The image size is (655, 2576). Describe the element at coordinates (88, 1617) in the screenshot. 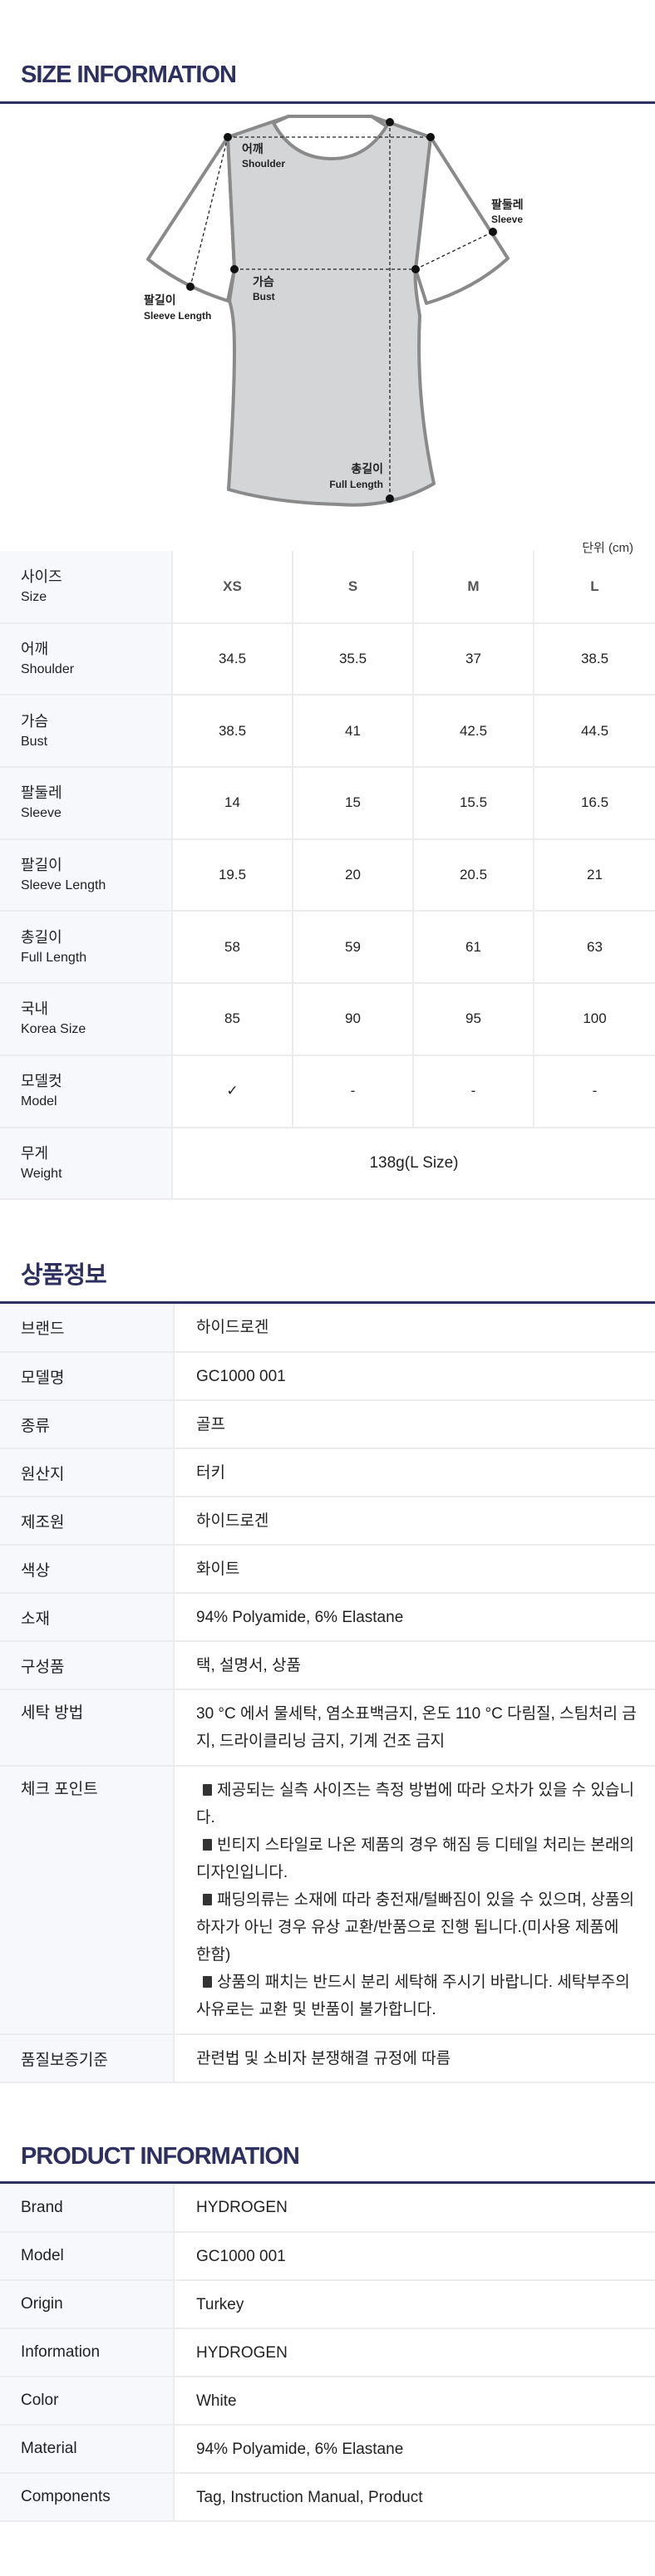

I see `row-label: 소재` at that location.